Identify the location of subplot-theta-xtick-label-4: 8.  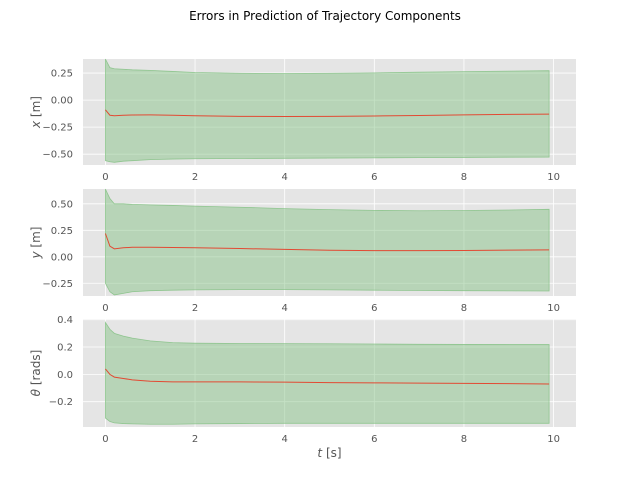
(464, 439).